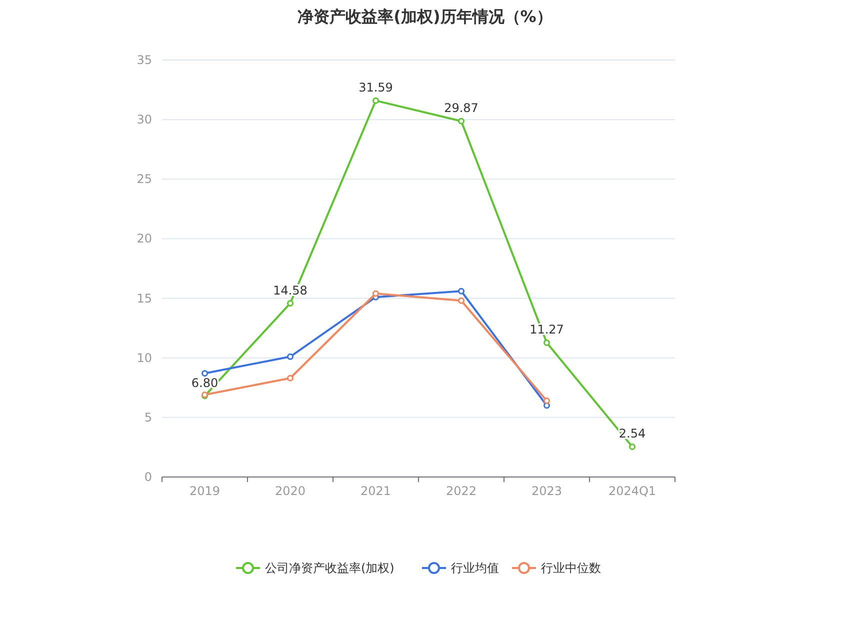  What do you see at coordinates (461, 491) in the screenshot?
I see `x-tick-label: 2022` at bounding box center [461, 491].